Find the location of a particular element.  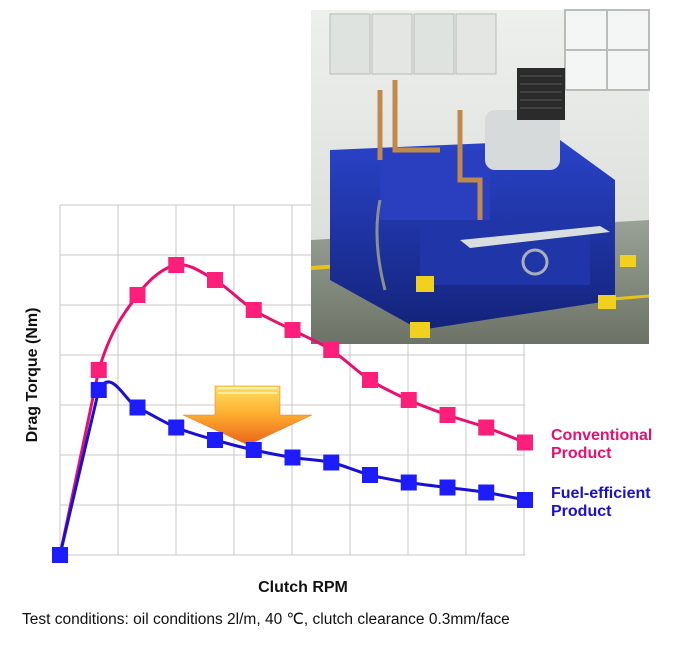

legend-label-line: Fuel-efficient is located at coordinates (601, 493).